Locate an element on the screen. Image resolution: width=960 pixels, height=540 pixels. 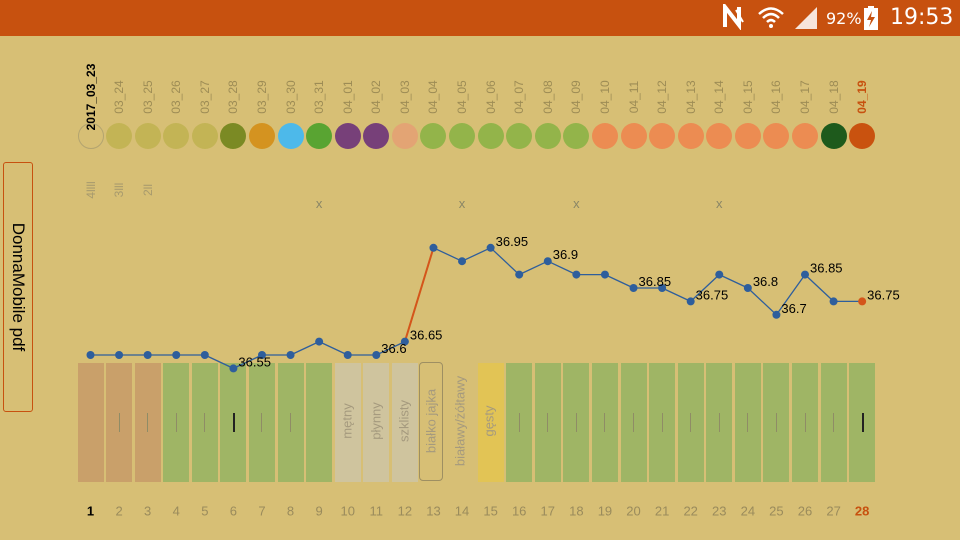
temperature-label: 36.55 is located at coordinates (254, 361).